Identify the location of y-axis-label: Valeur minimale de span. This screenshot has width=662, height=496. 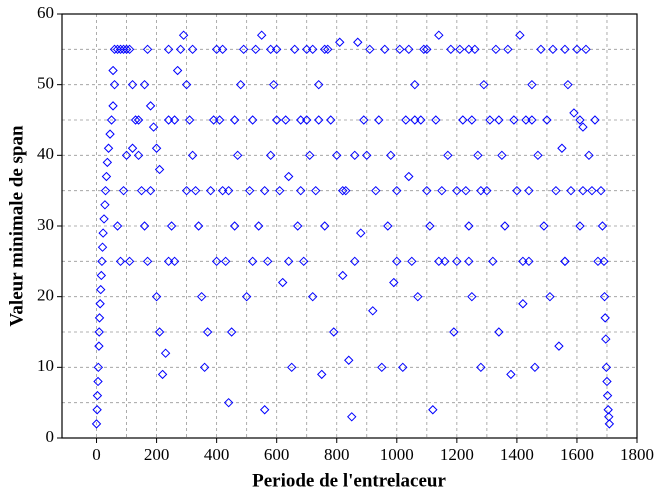
(16, 226).